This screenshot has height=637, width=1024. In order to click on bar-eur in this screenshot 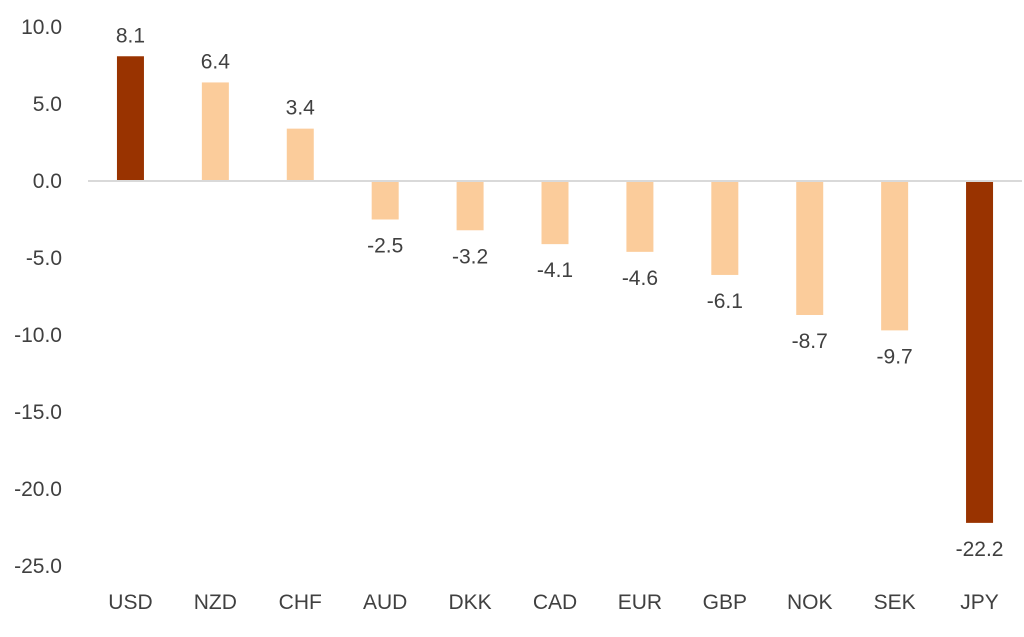, I will do `click(640, 216)`.